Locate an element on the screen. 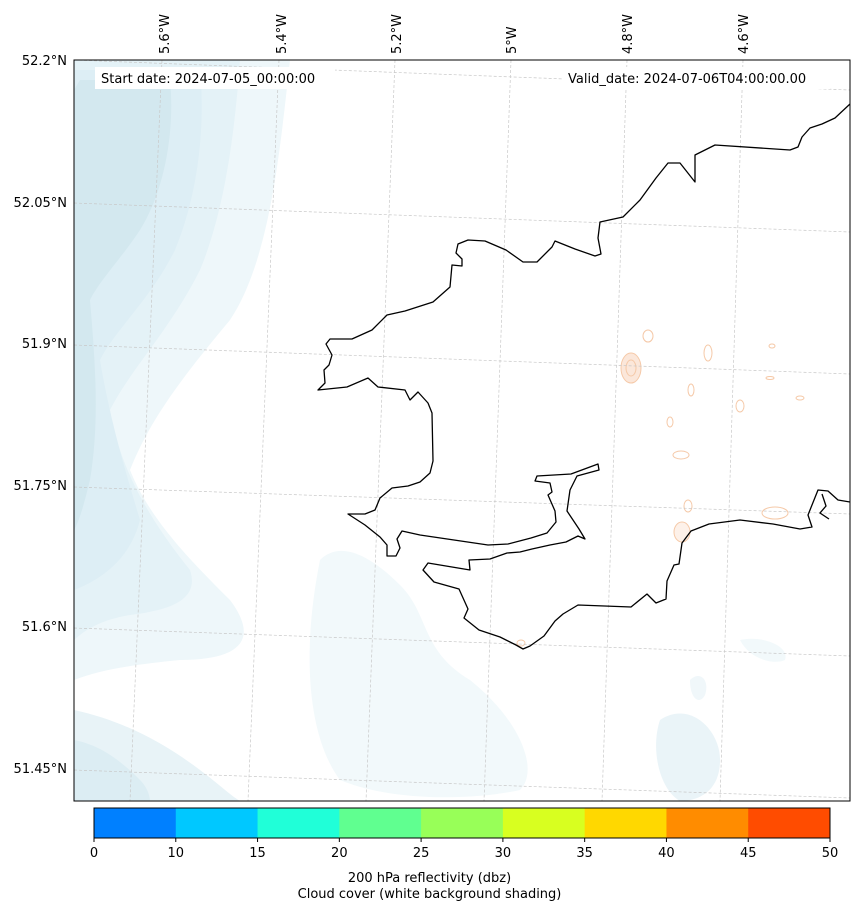 The width and height of the screenshot is (859, 914). coastline-islet is located at coordinates (824, 506).